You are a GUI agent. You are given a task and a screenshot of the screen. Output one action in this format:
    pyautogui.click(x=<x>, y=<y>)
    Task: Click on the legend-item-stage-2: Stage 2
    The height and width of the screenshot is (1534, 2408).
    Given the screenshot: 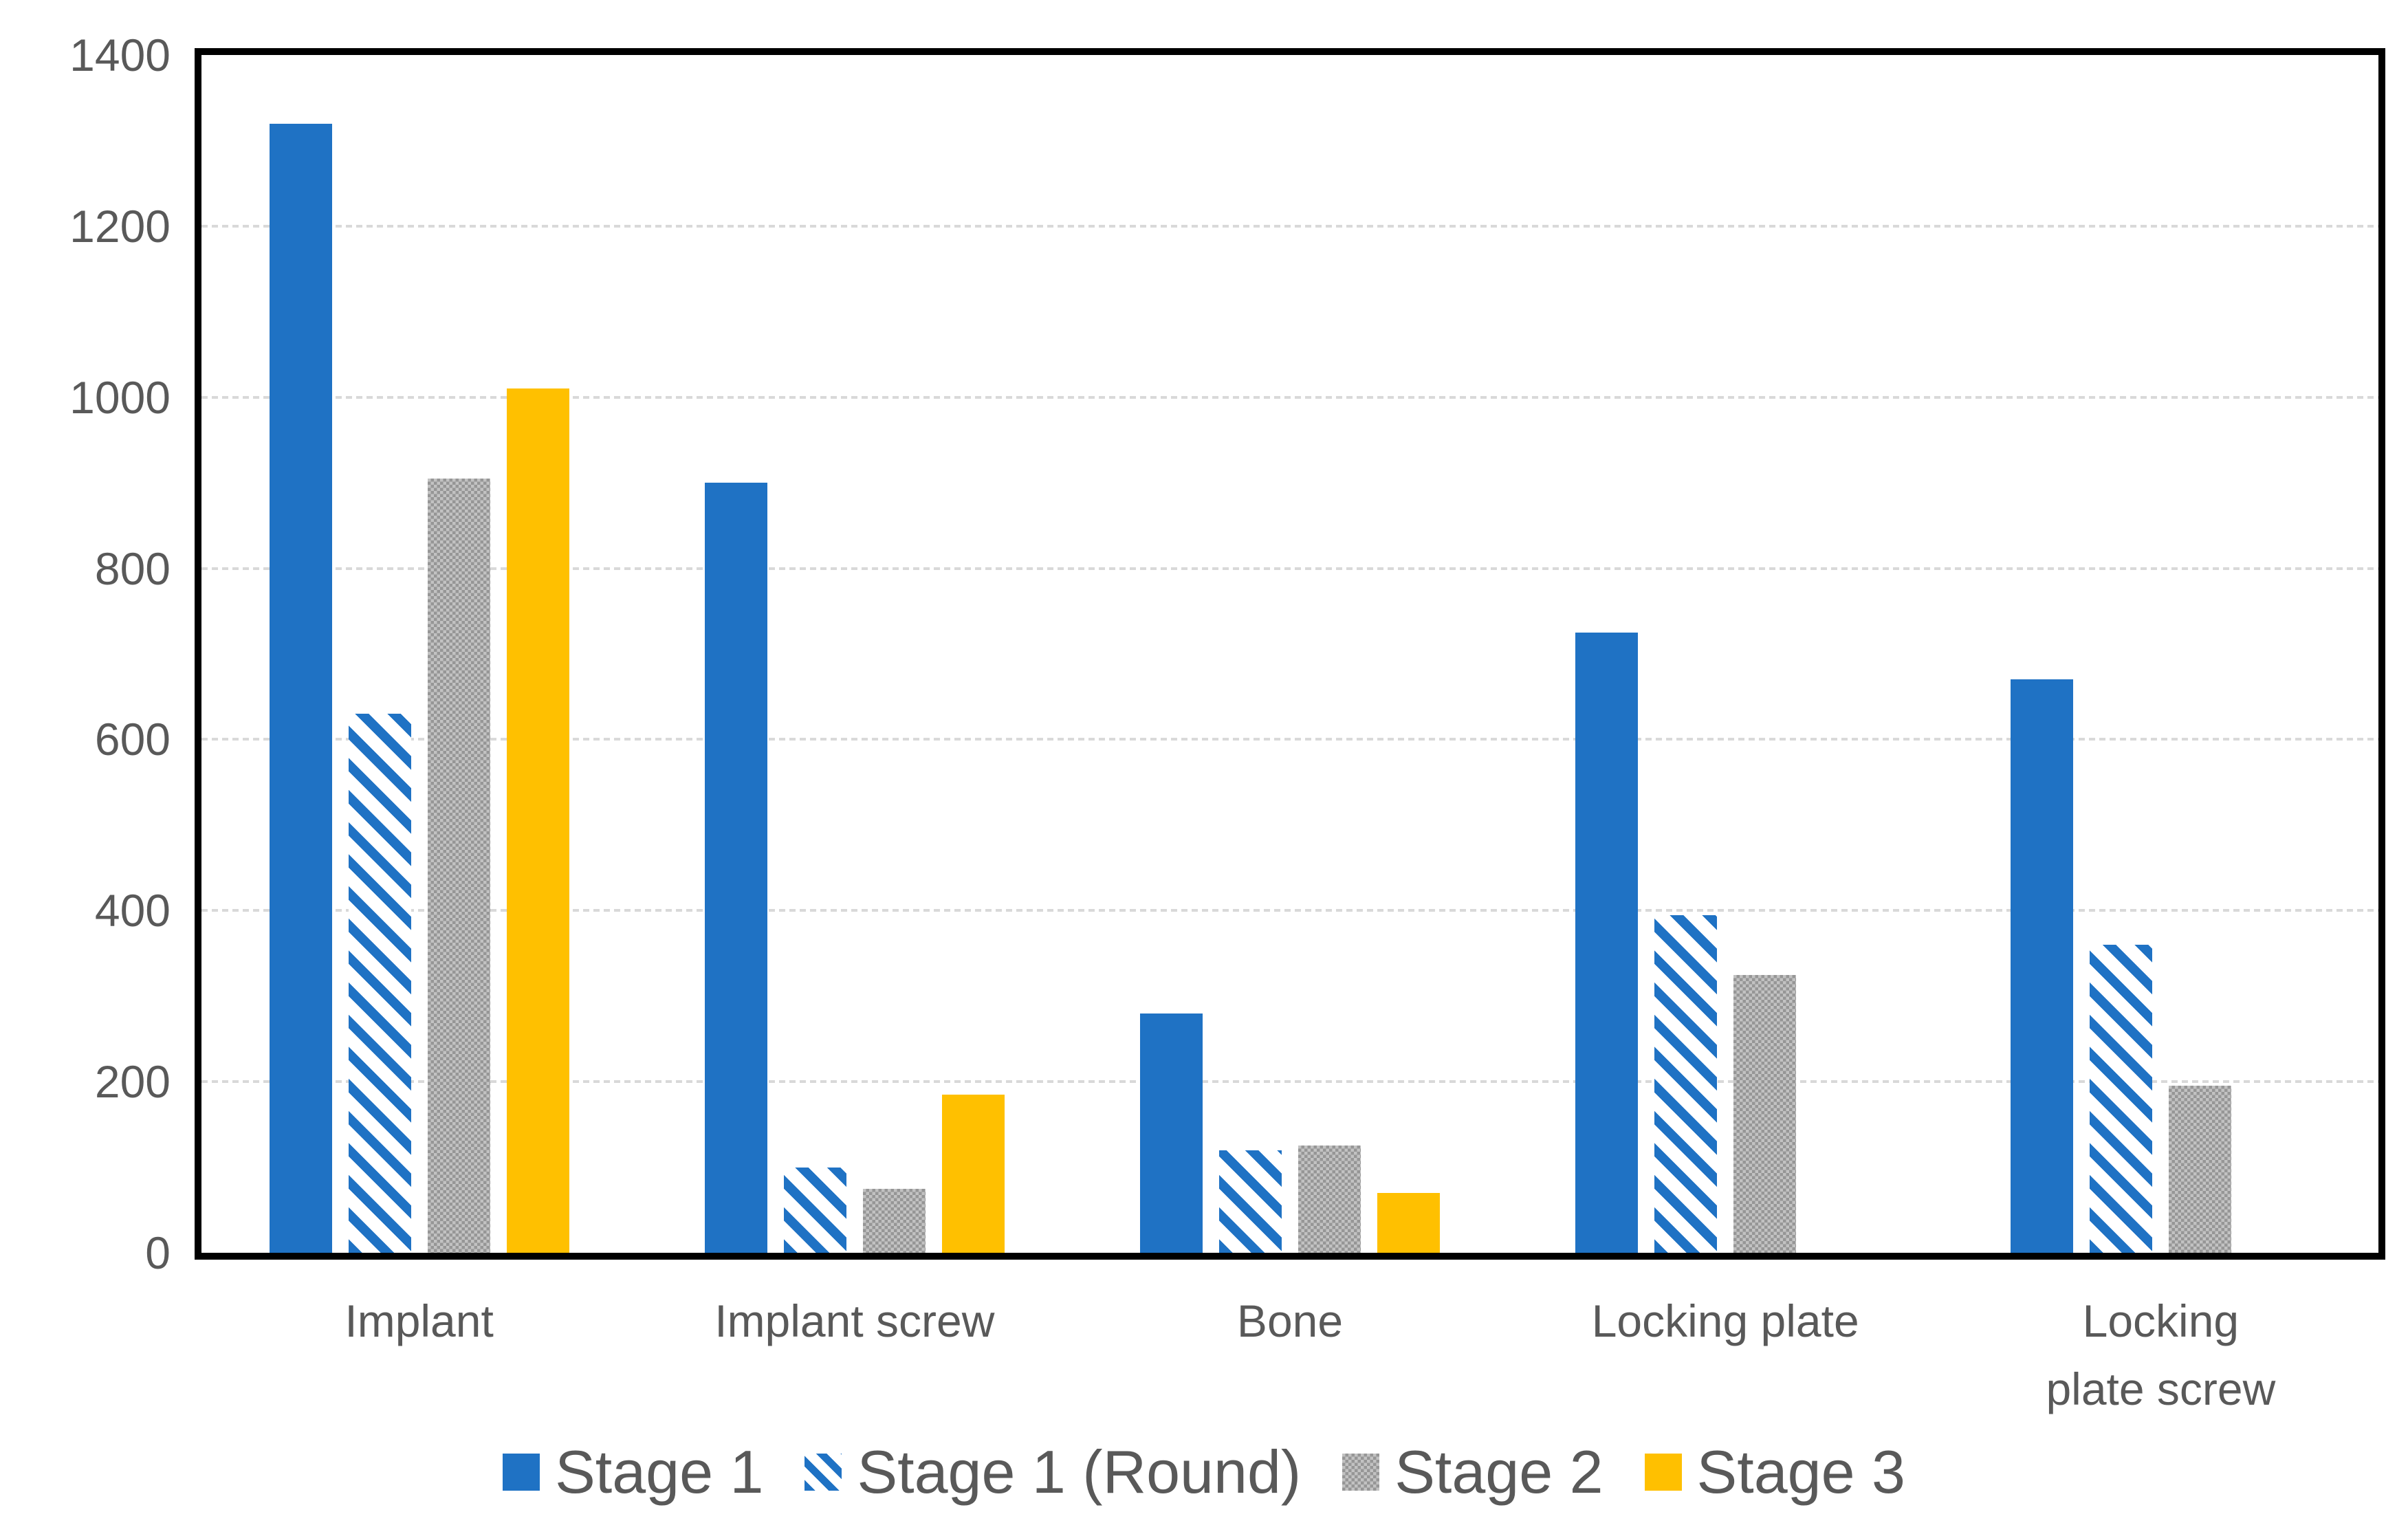 What is the action you would take?
    pyautogui.click(x=1472, y=1472)
    